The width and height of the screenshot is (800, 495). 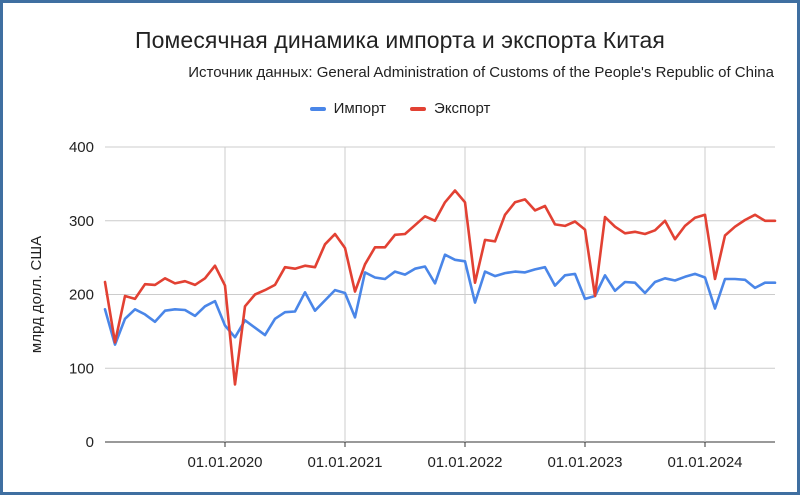 I want to click on x-tick-label: 01.01.2020, so click(x=224, y=462).